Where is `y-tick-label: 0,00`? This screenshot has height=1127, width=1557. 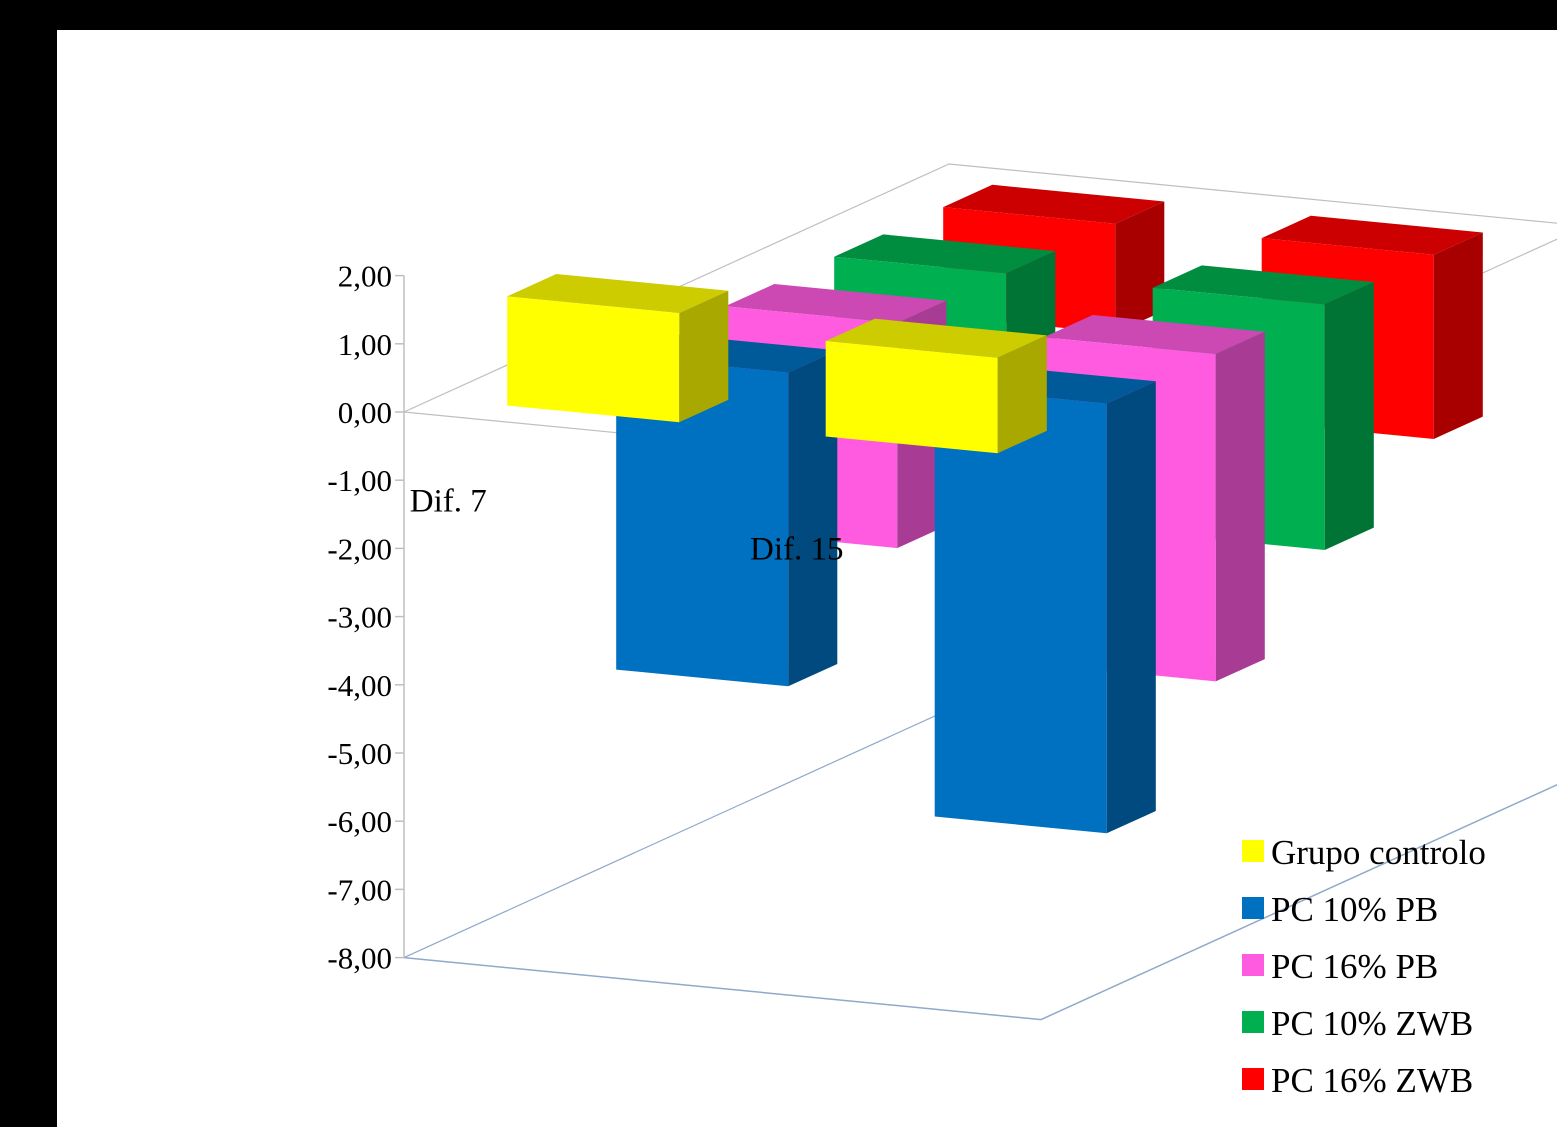
y-tick-label: 0,00 is located at coordinates (365, 412).